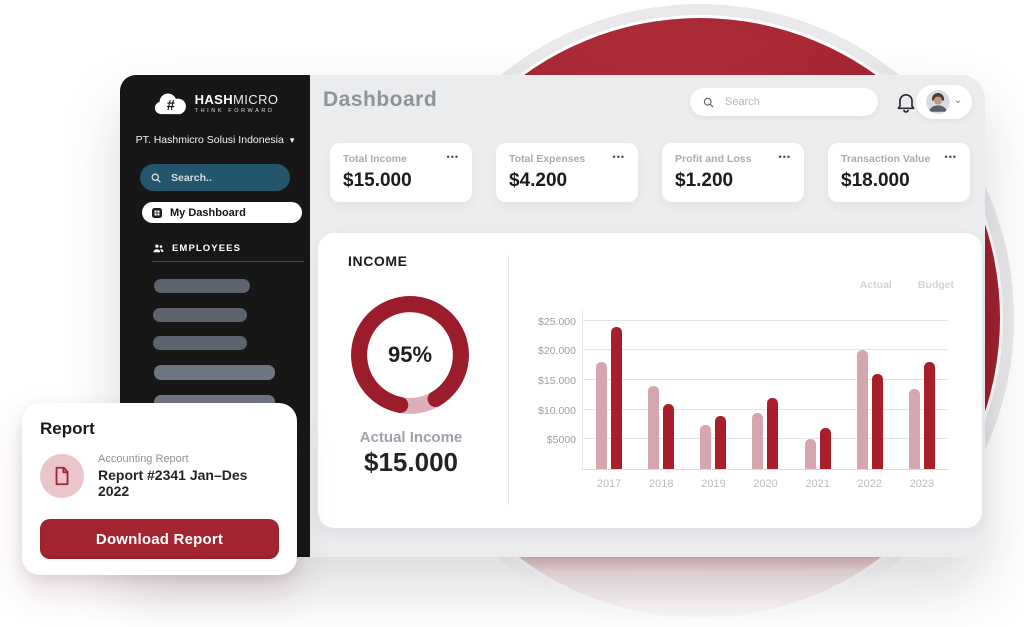 The height and width of the screenshot is (627, 1024). What do you see at coordinates (937, 102) in the screenshot?
I see `avatar` at bounding box center [937, 102].